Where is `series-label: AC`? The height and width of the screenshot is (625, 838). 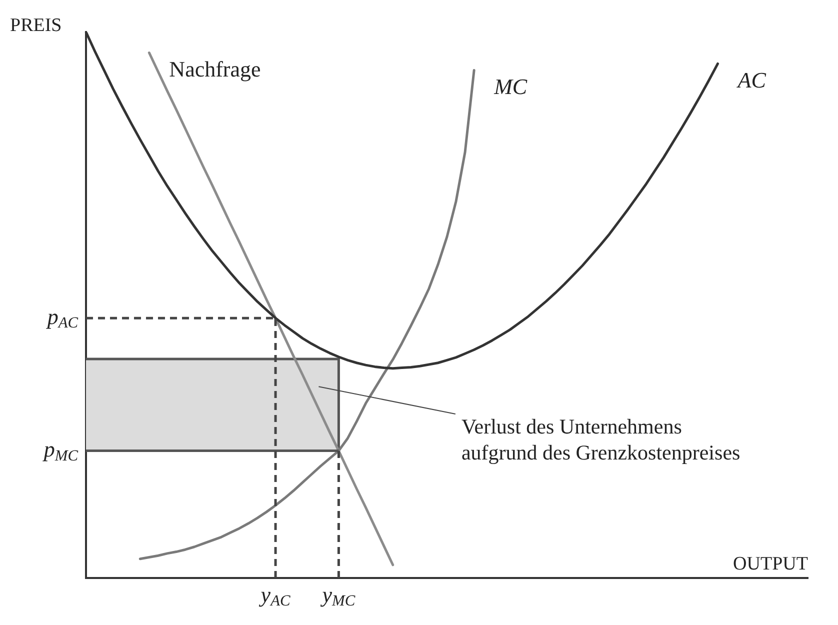 series-label: AC is located at coordinates (751, 79).